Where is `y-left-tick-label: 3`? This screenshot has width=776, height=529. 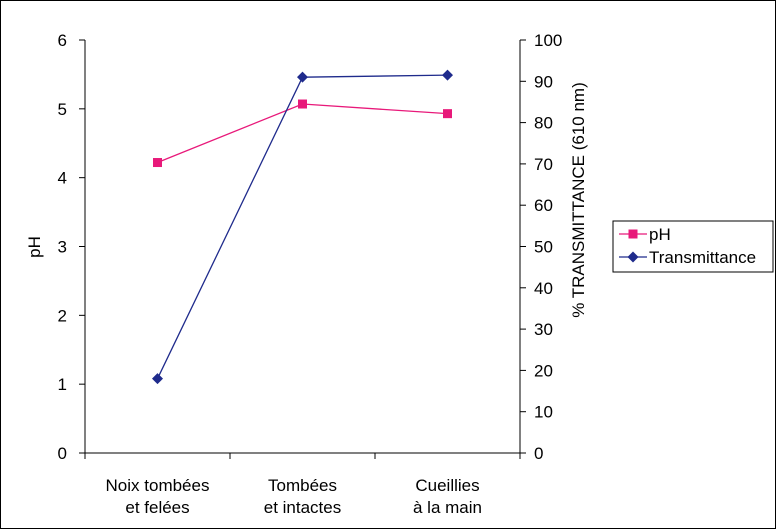 y-left-tick-label: 3 is located at coordinates (62, 247).